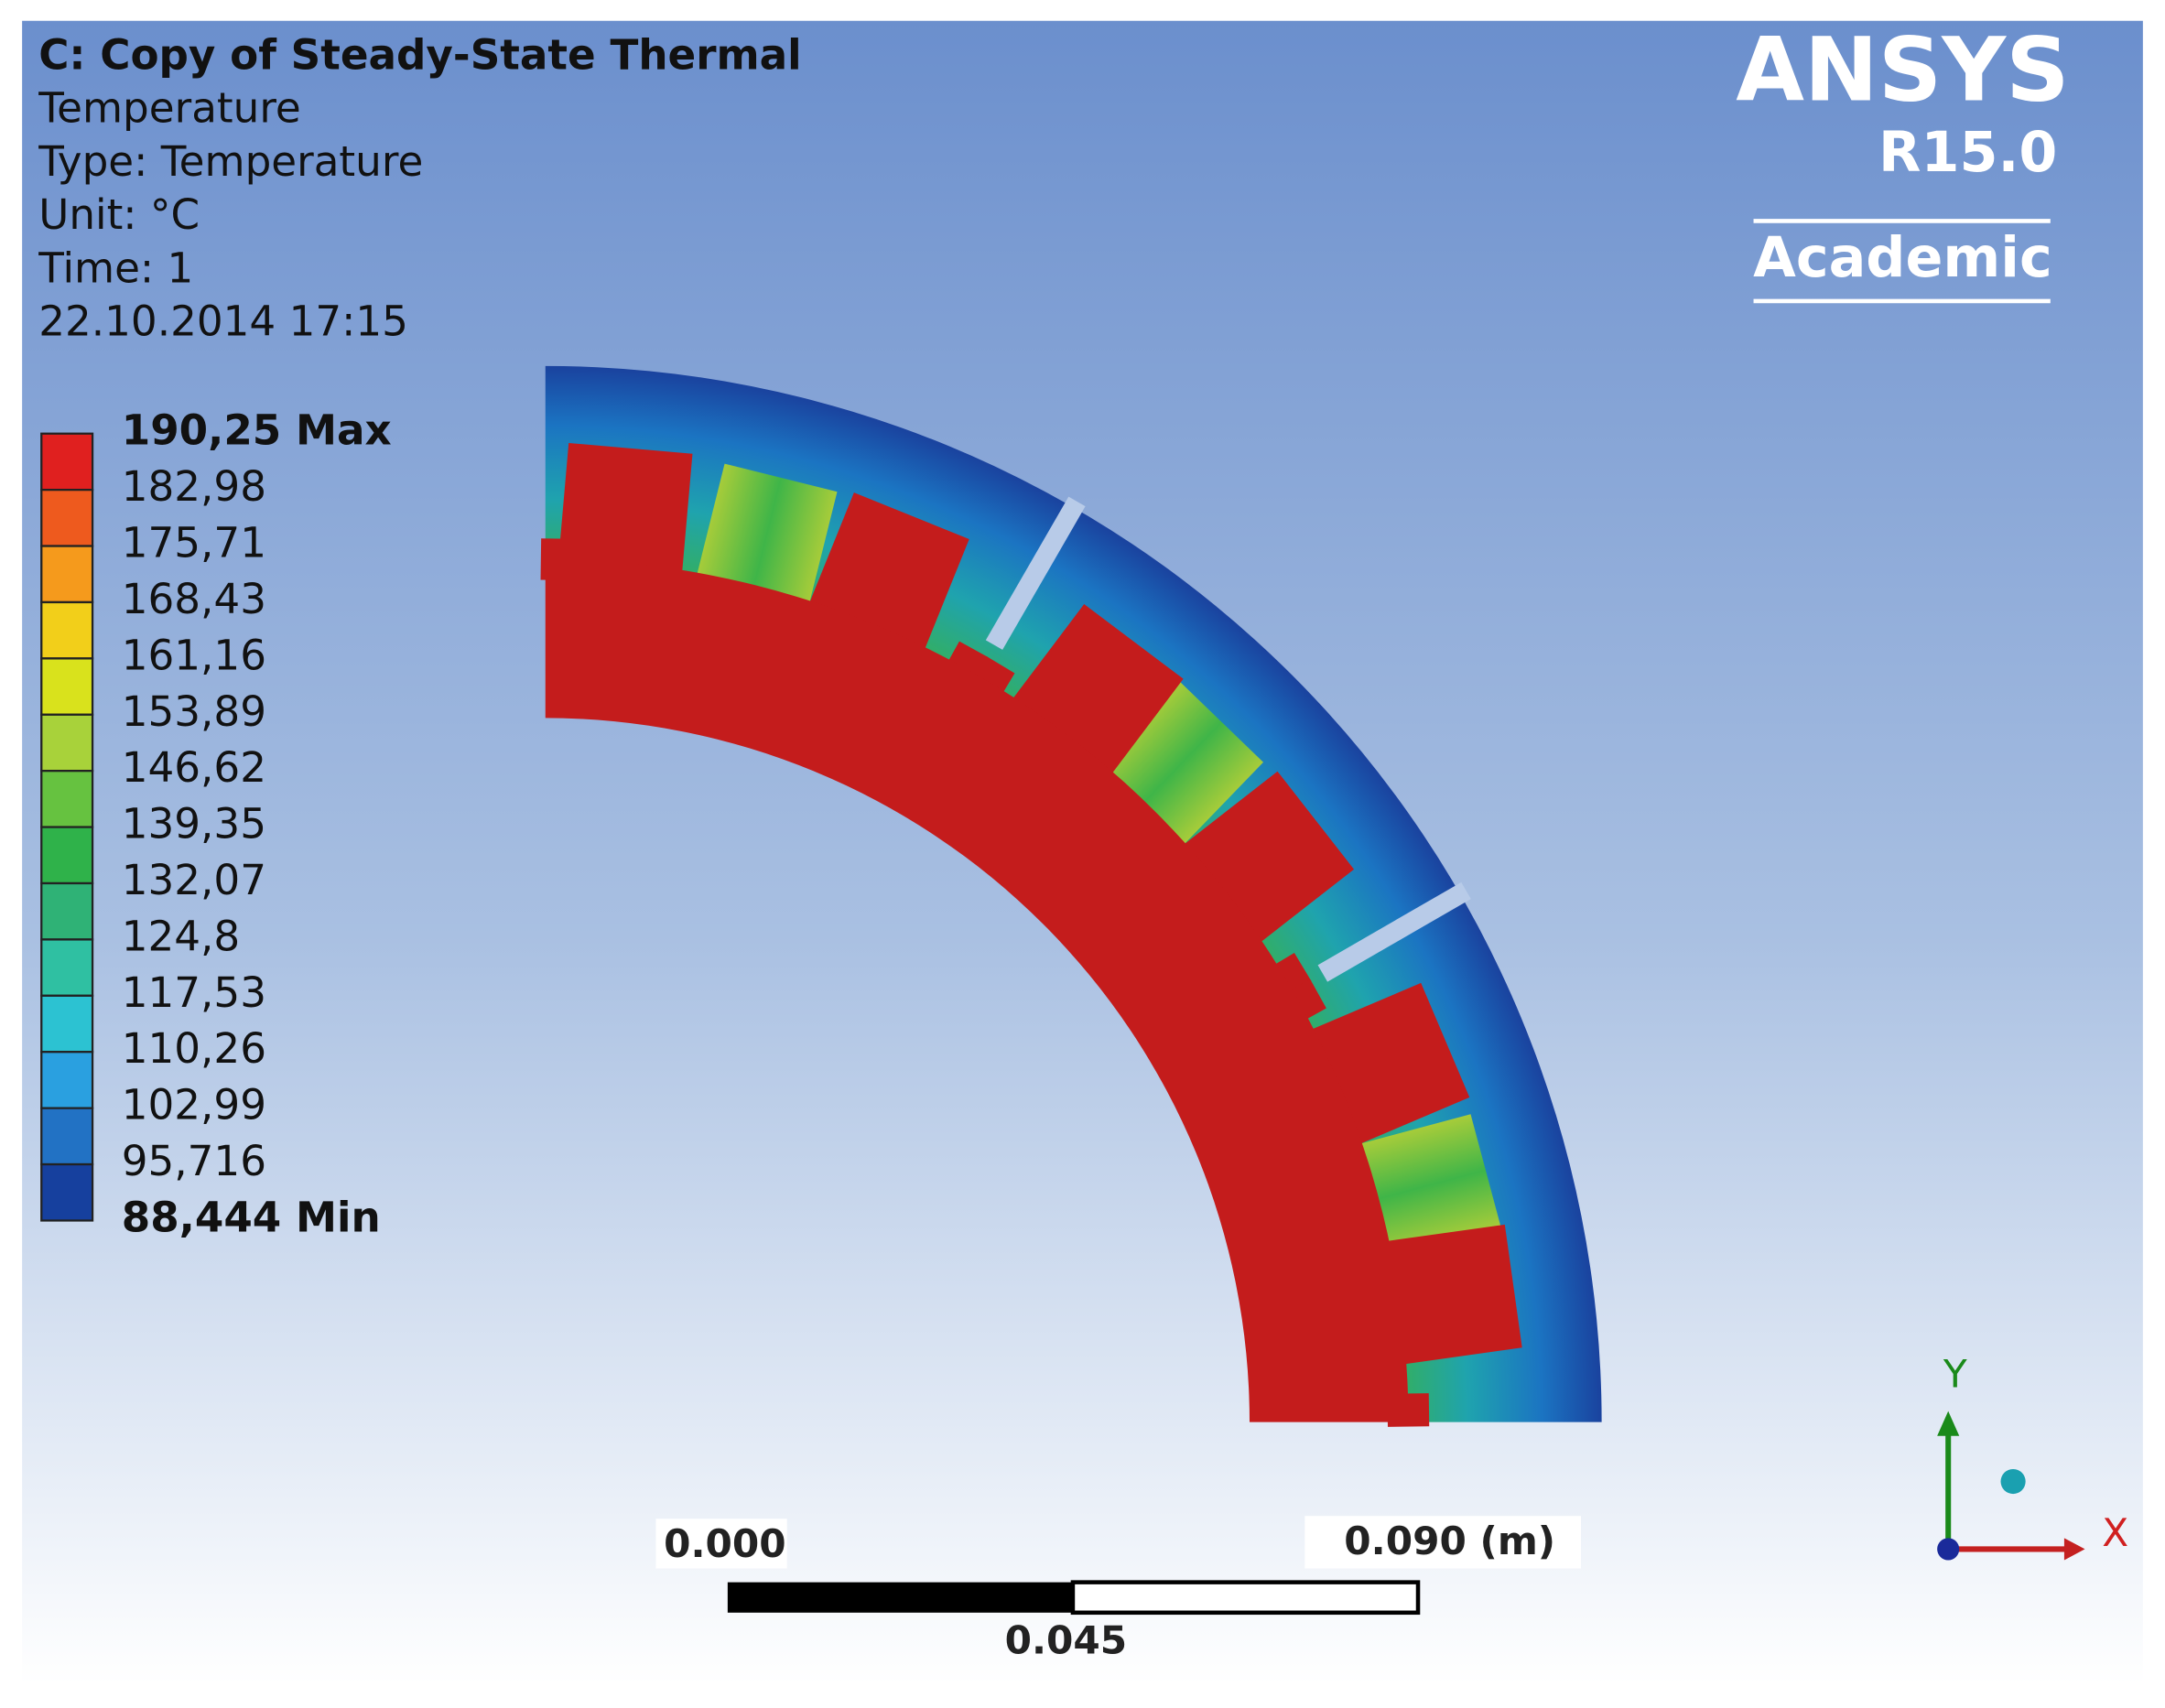 This screenshot has width=2165, height=1708. Describe the element at coordinates (1902, 258) in the screenshot. I see `logo-edition: Academic` at that location.